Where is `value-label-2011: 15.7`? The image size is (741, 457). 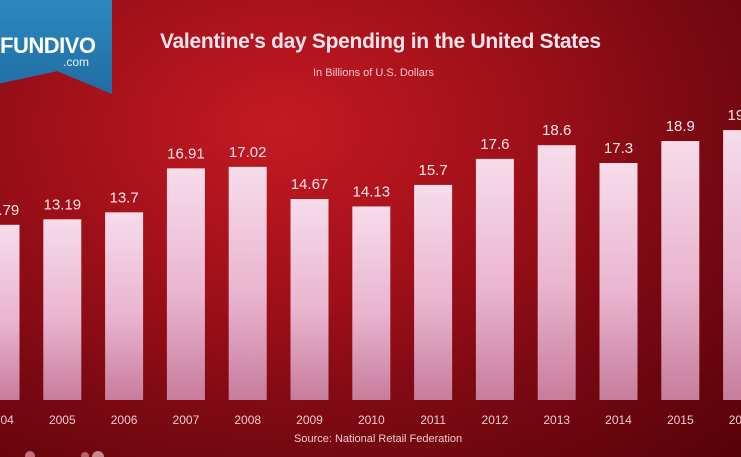
value-label-2011: 15.7 is located at coordinates (432, 170).